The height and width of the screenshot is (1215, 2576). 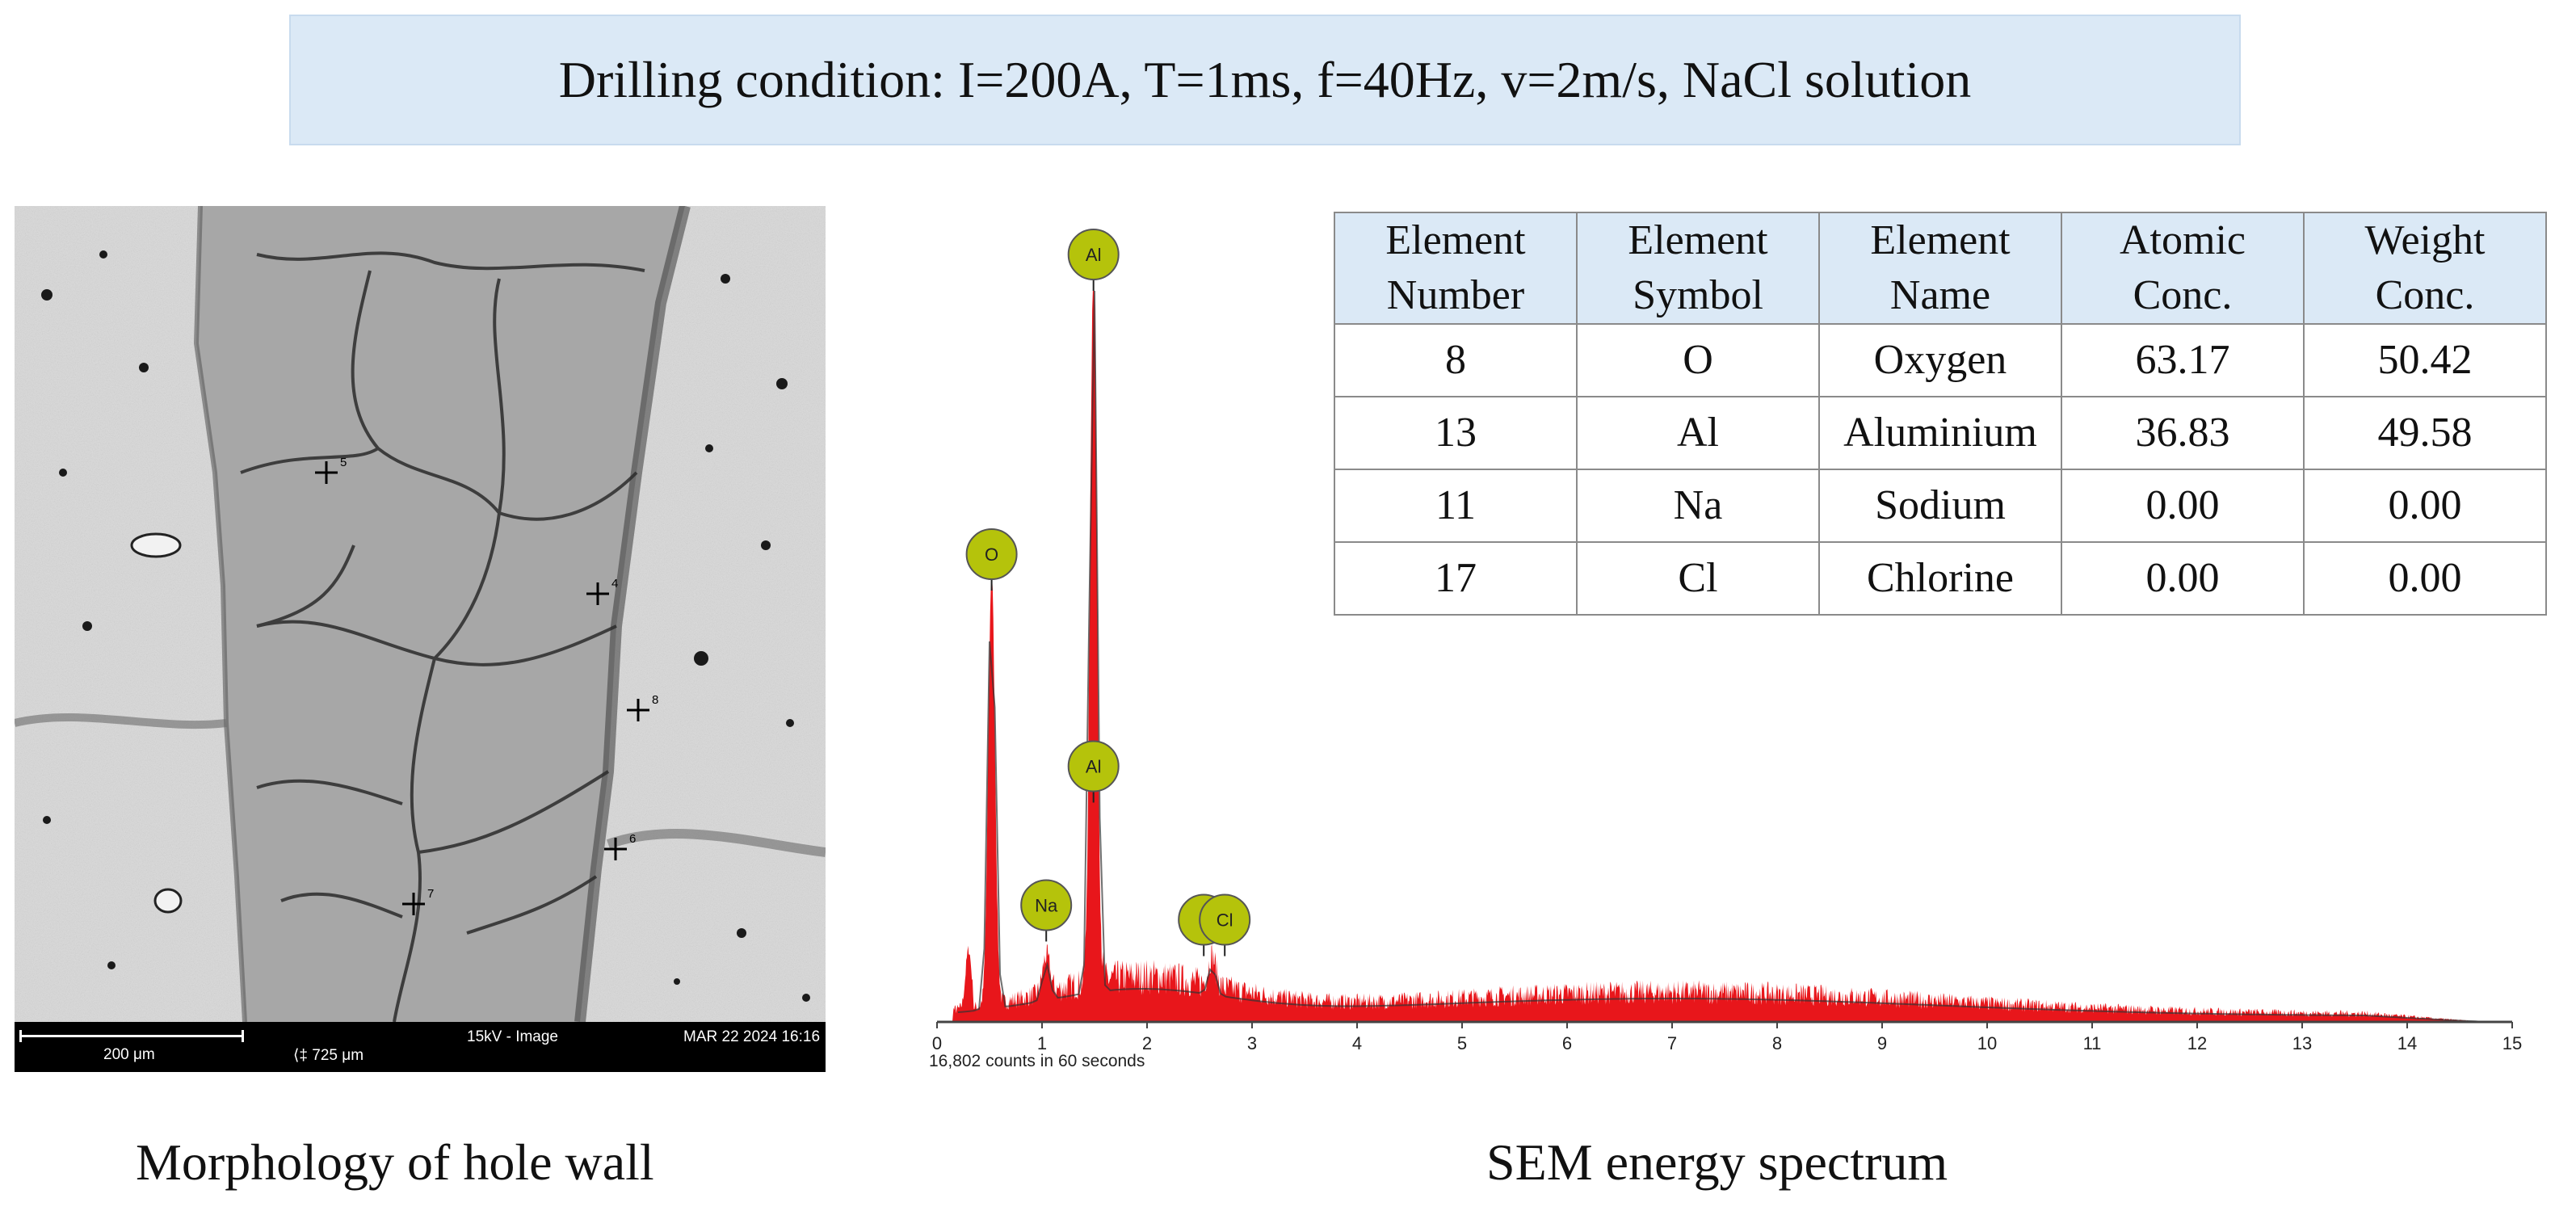 I want to click on x-tick-label: 9, so click(x=1882, y=1043).